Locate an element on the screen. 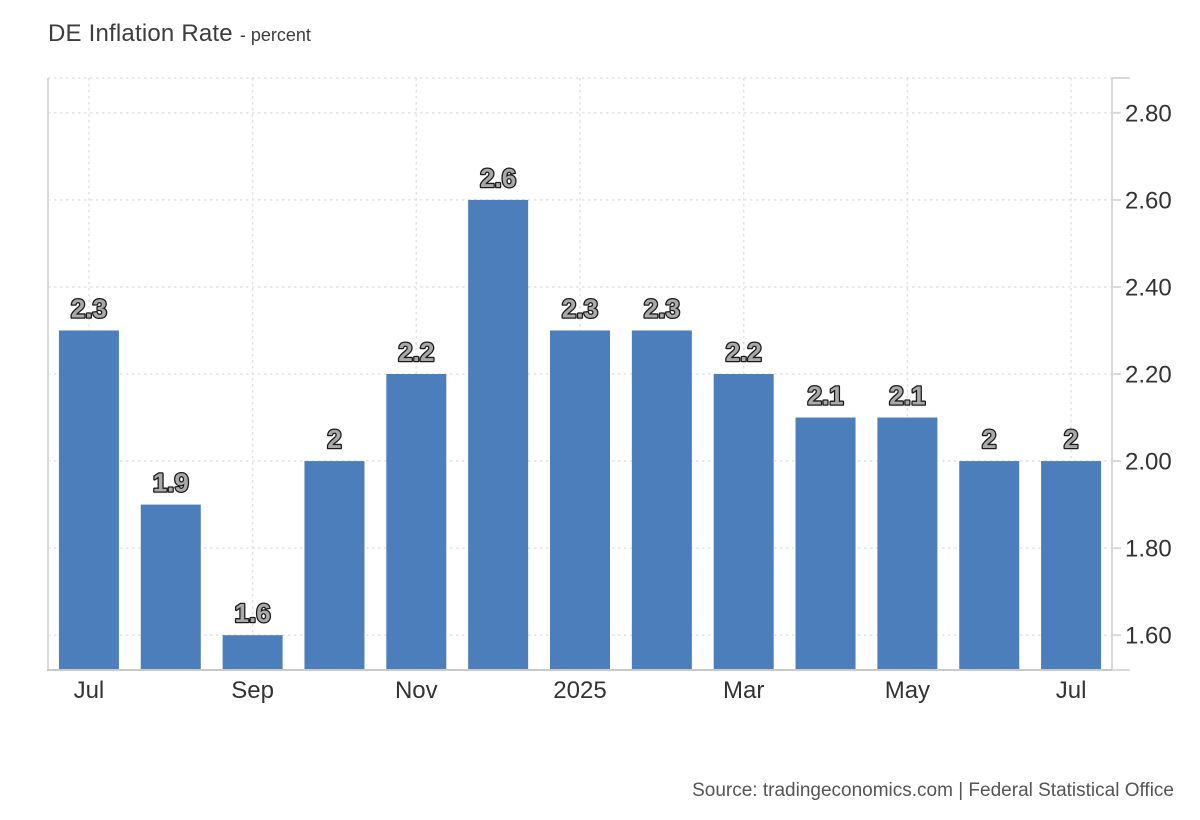 This screenshot has width=1200, height=820. x-axis-label: May is located at coordinates (907, 690).